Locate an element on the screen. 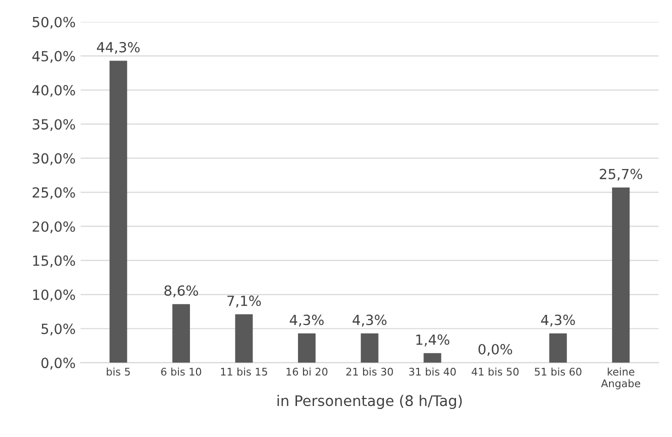 This screenshot has width=672, height=437. y-tick-label: 10,0% is located at coordinates (54, 296).